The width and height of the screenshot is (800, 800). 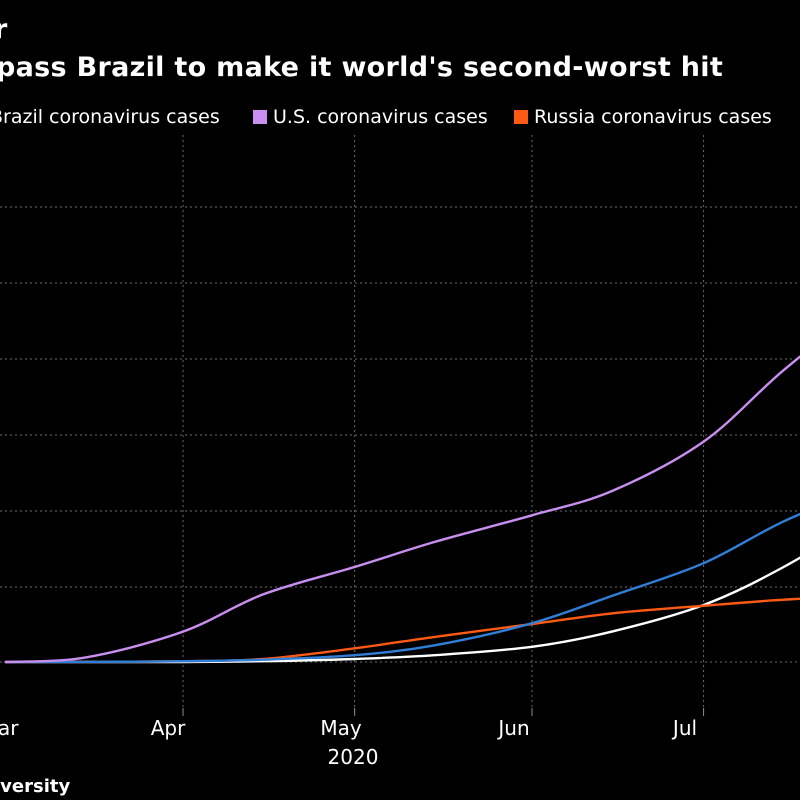 I want to click on legend-label-brazil: Brazil coronavirus cases, so click(x=110, y=117).